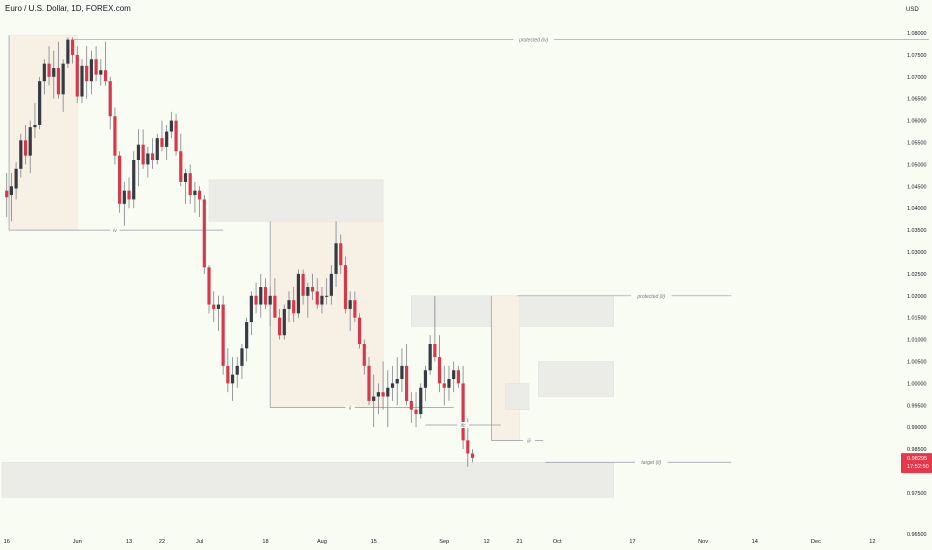  I want to click on y-tick-22: 0.96500, so click(917, 535).